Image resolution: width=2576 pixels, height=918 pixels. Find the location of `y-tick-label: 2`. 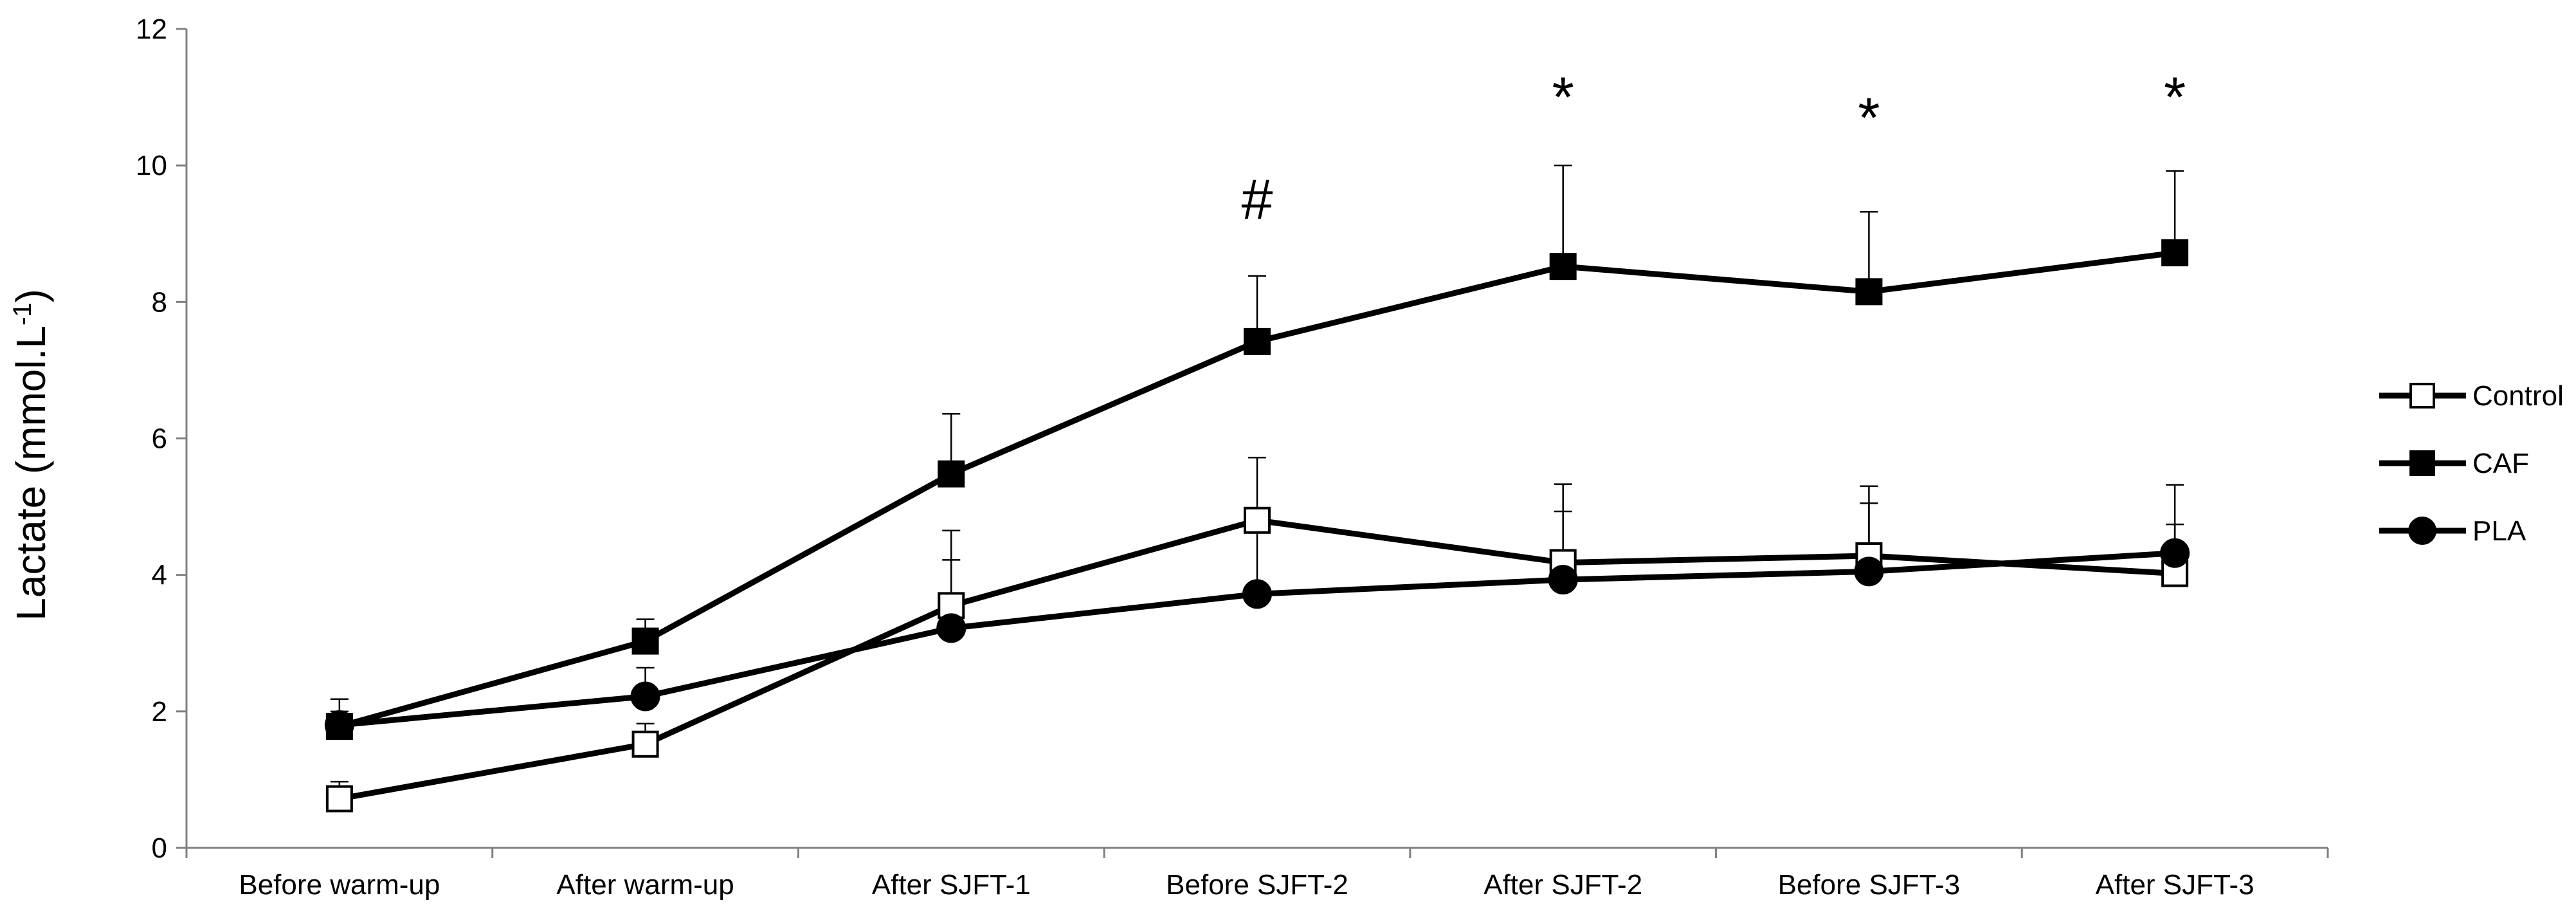

y-tick-label: 2 is located at coordinates (159, 712).